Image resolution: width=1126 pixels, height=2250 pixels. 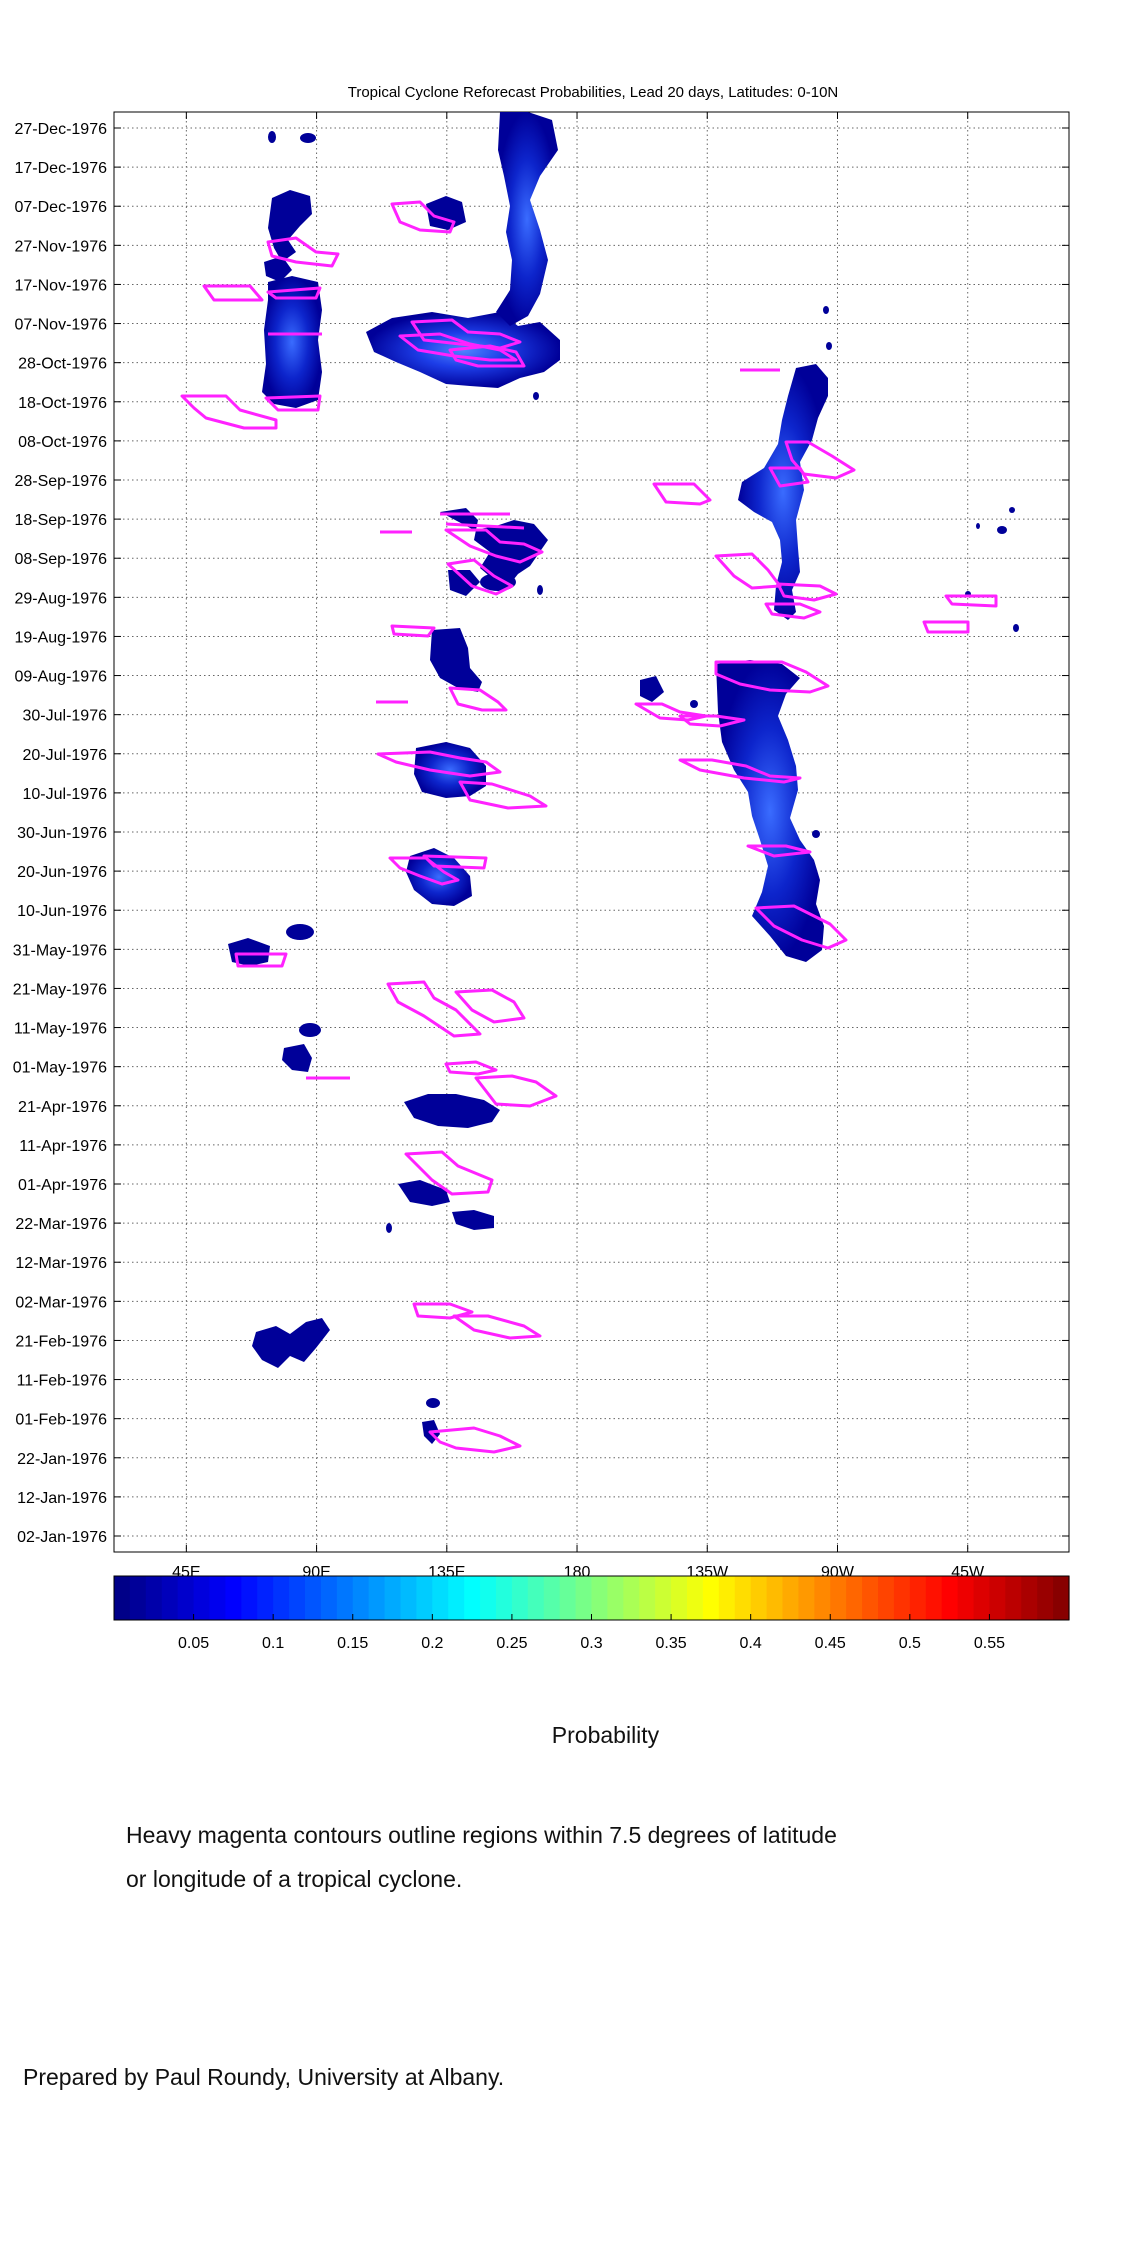 What do you see at coordinates (62, 1498) in the screenshot?
I see `y-tick-label: 12-Jan-1976` at bounding box center [62, 1498].